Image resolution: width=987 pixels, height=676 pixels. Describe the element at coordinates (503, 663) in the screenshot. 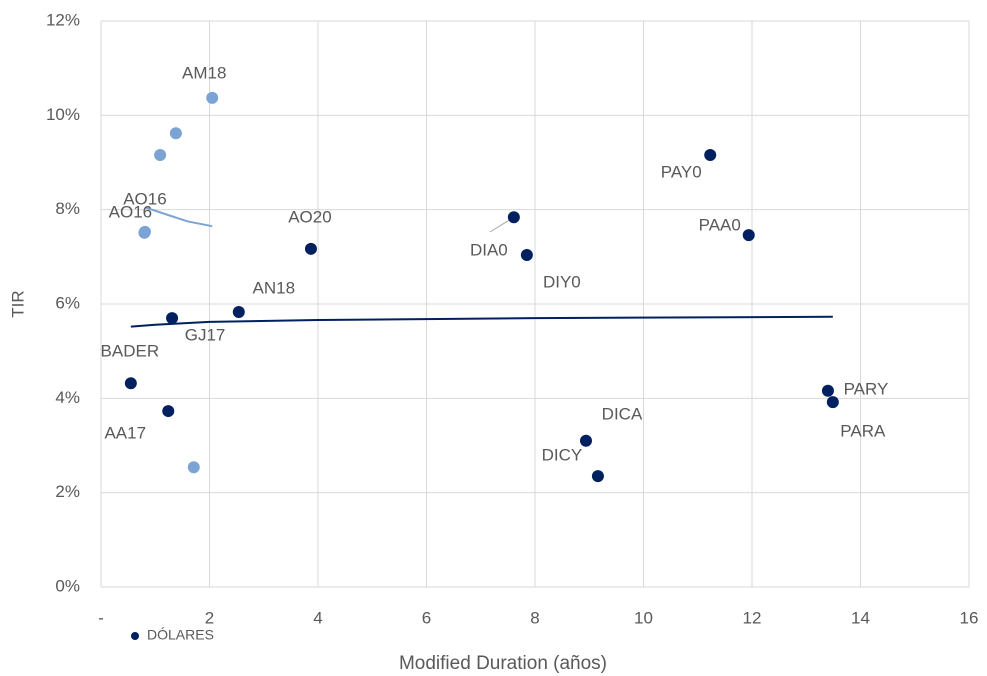

I see `x-axis-title: Modified Duration (años)` at that location.